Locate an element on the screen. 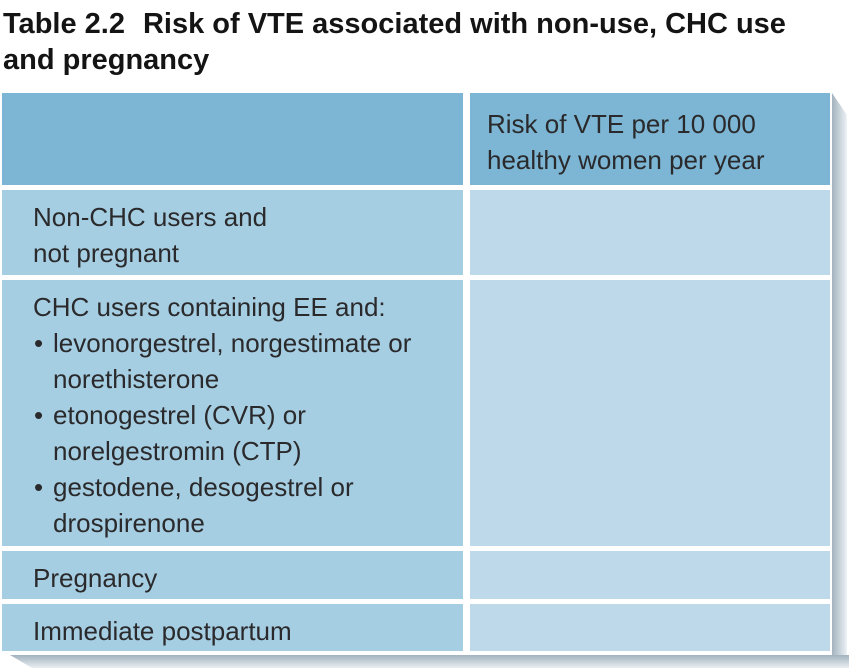 The height and width of the screenshot is (670, 849). row-value-pregnancy is located at coordinates (650, 575).